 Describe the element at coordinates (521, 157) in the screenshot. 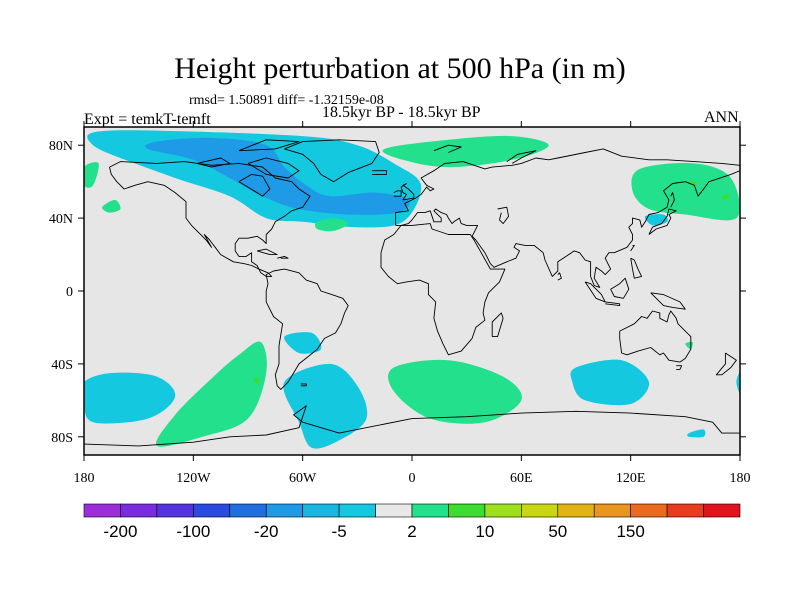

I see `coastline-novaya-zemlya` at that location.